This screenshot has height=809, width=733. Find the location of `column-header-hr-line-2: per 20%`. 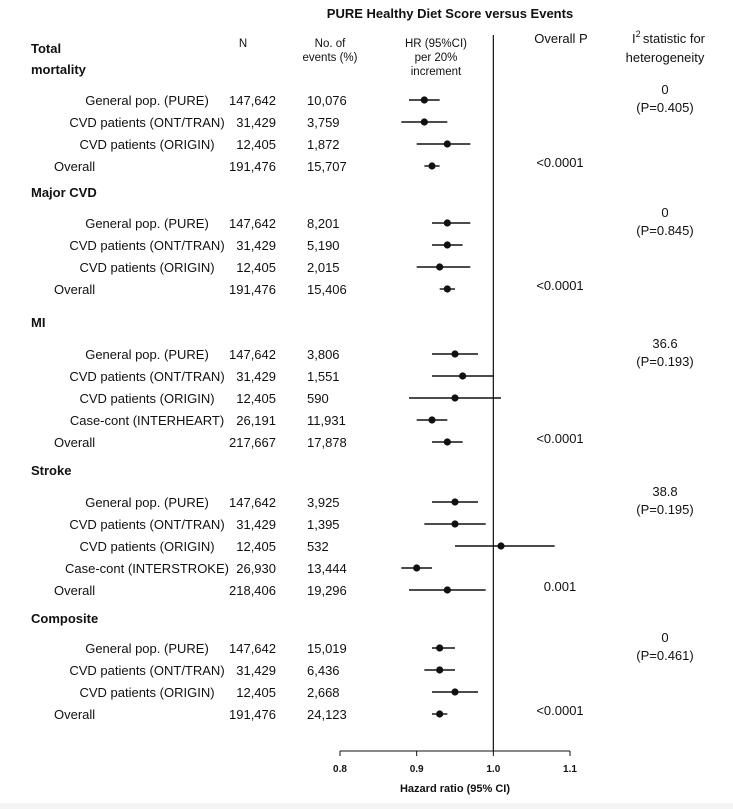

column-header-hr-line-2: per 20% is located at coordinates (436, 58).